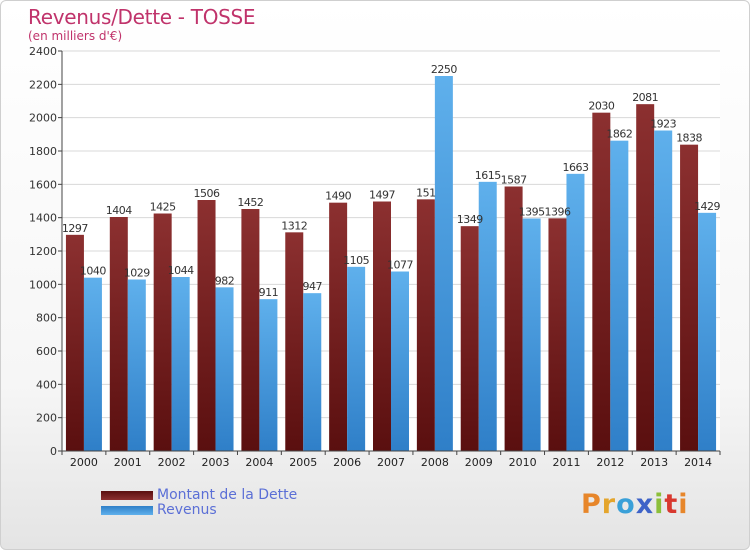  What do you see at coordinates (294, 225) in the screenshot?
I see `data-label-dette: 1312` at bounding box center [294, 225].